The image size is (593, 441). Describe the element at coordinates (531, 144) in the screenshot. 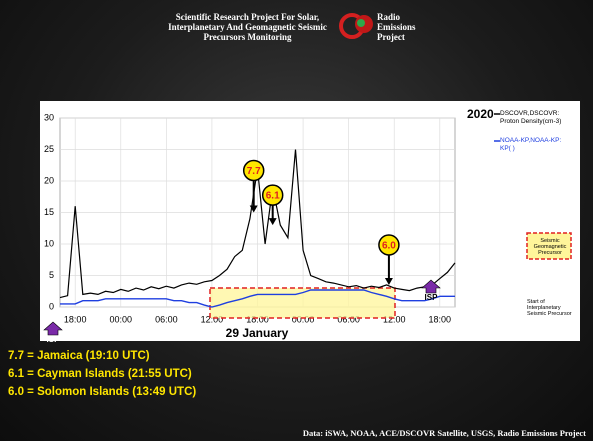

I see `legend-entry: NOAA-KP,NOAA-KP: KP( )` at that location.